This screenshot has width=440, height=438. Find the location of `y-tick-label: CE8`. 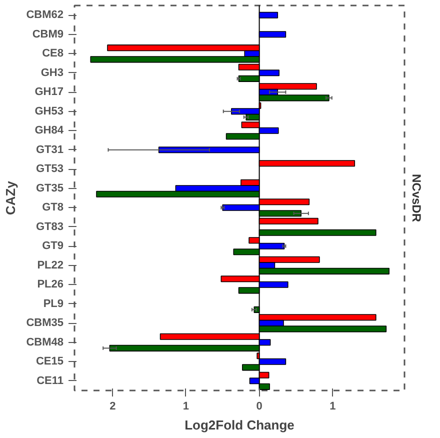

y-tick-label: CE8 is located at coordinates (53, 54).